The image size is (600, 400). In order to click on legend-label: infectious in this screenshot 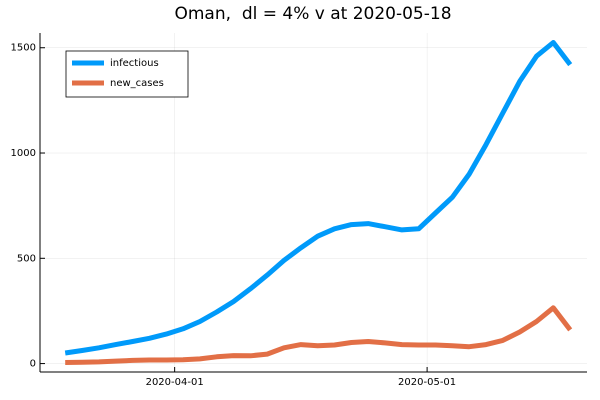, I will do `click(134, 63)`.